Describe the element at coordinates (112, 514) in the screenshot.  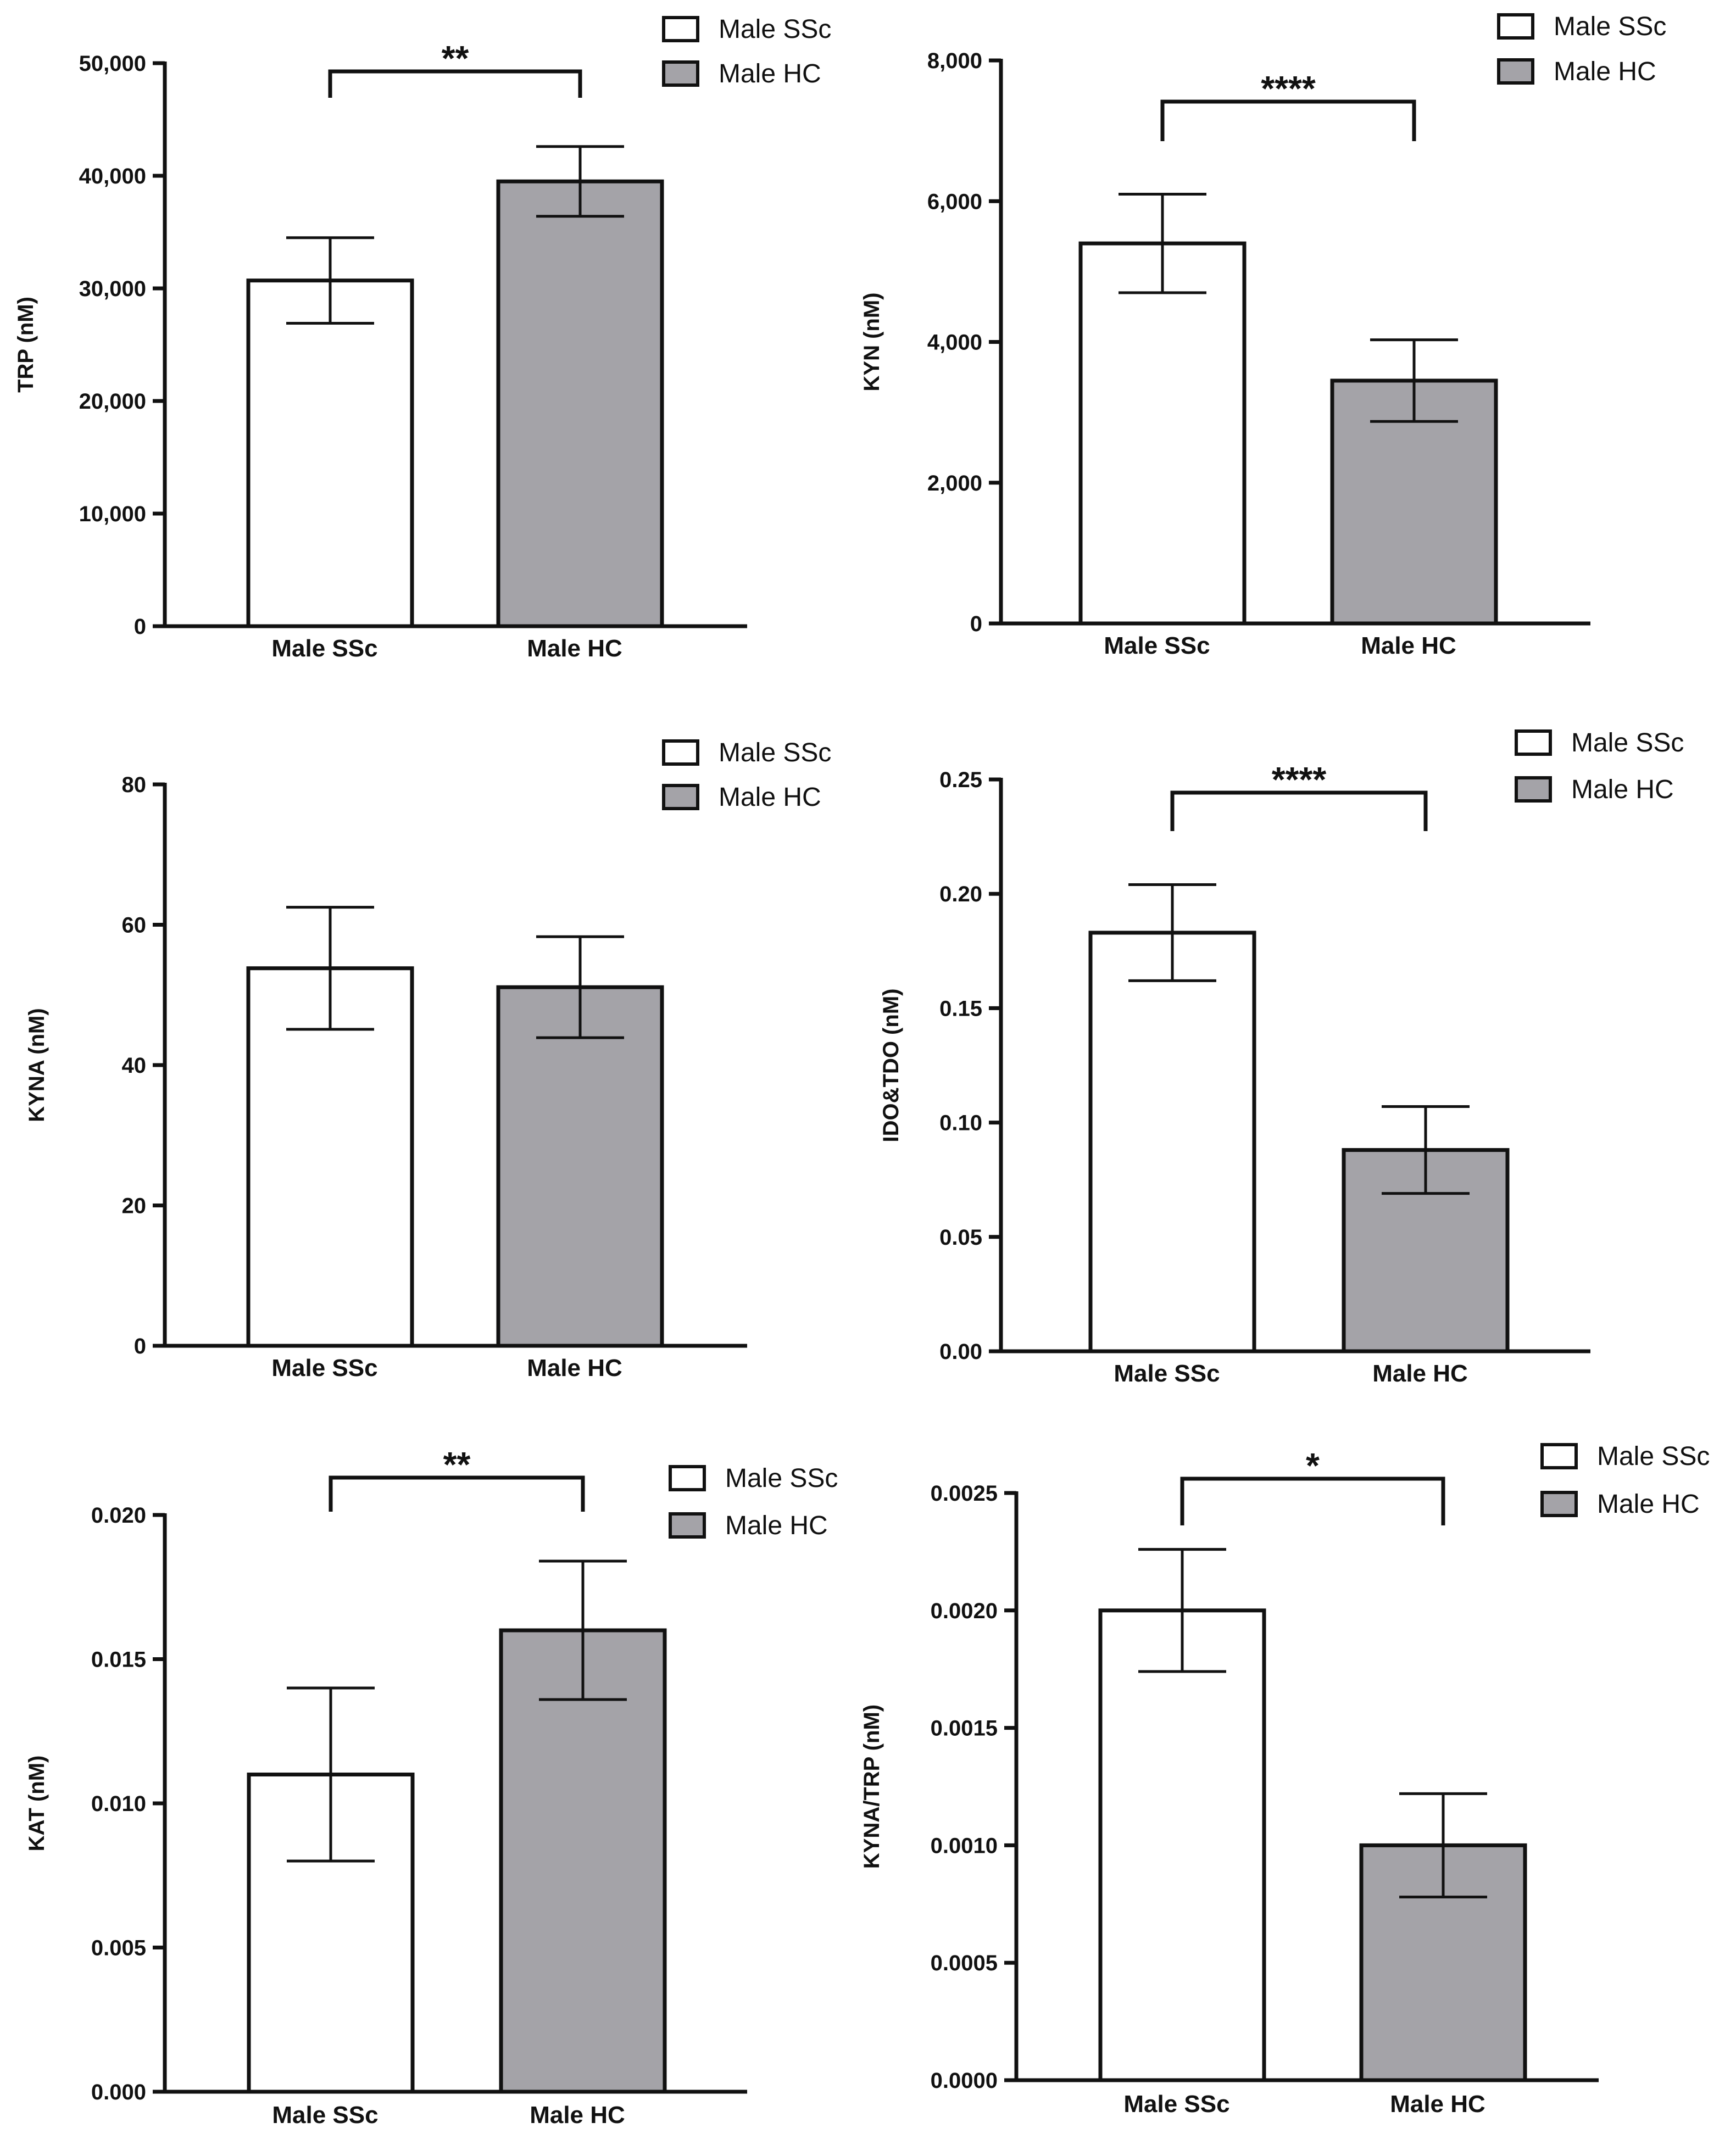
I see `y-tick-label: 10,000` at that location.